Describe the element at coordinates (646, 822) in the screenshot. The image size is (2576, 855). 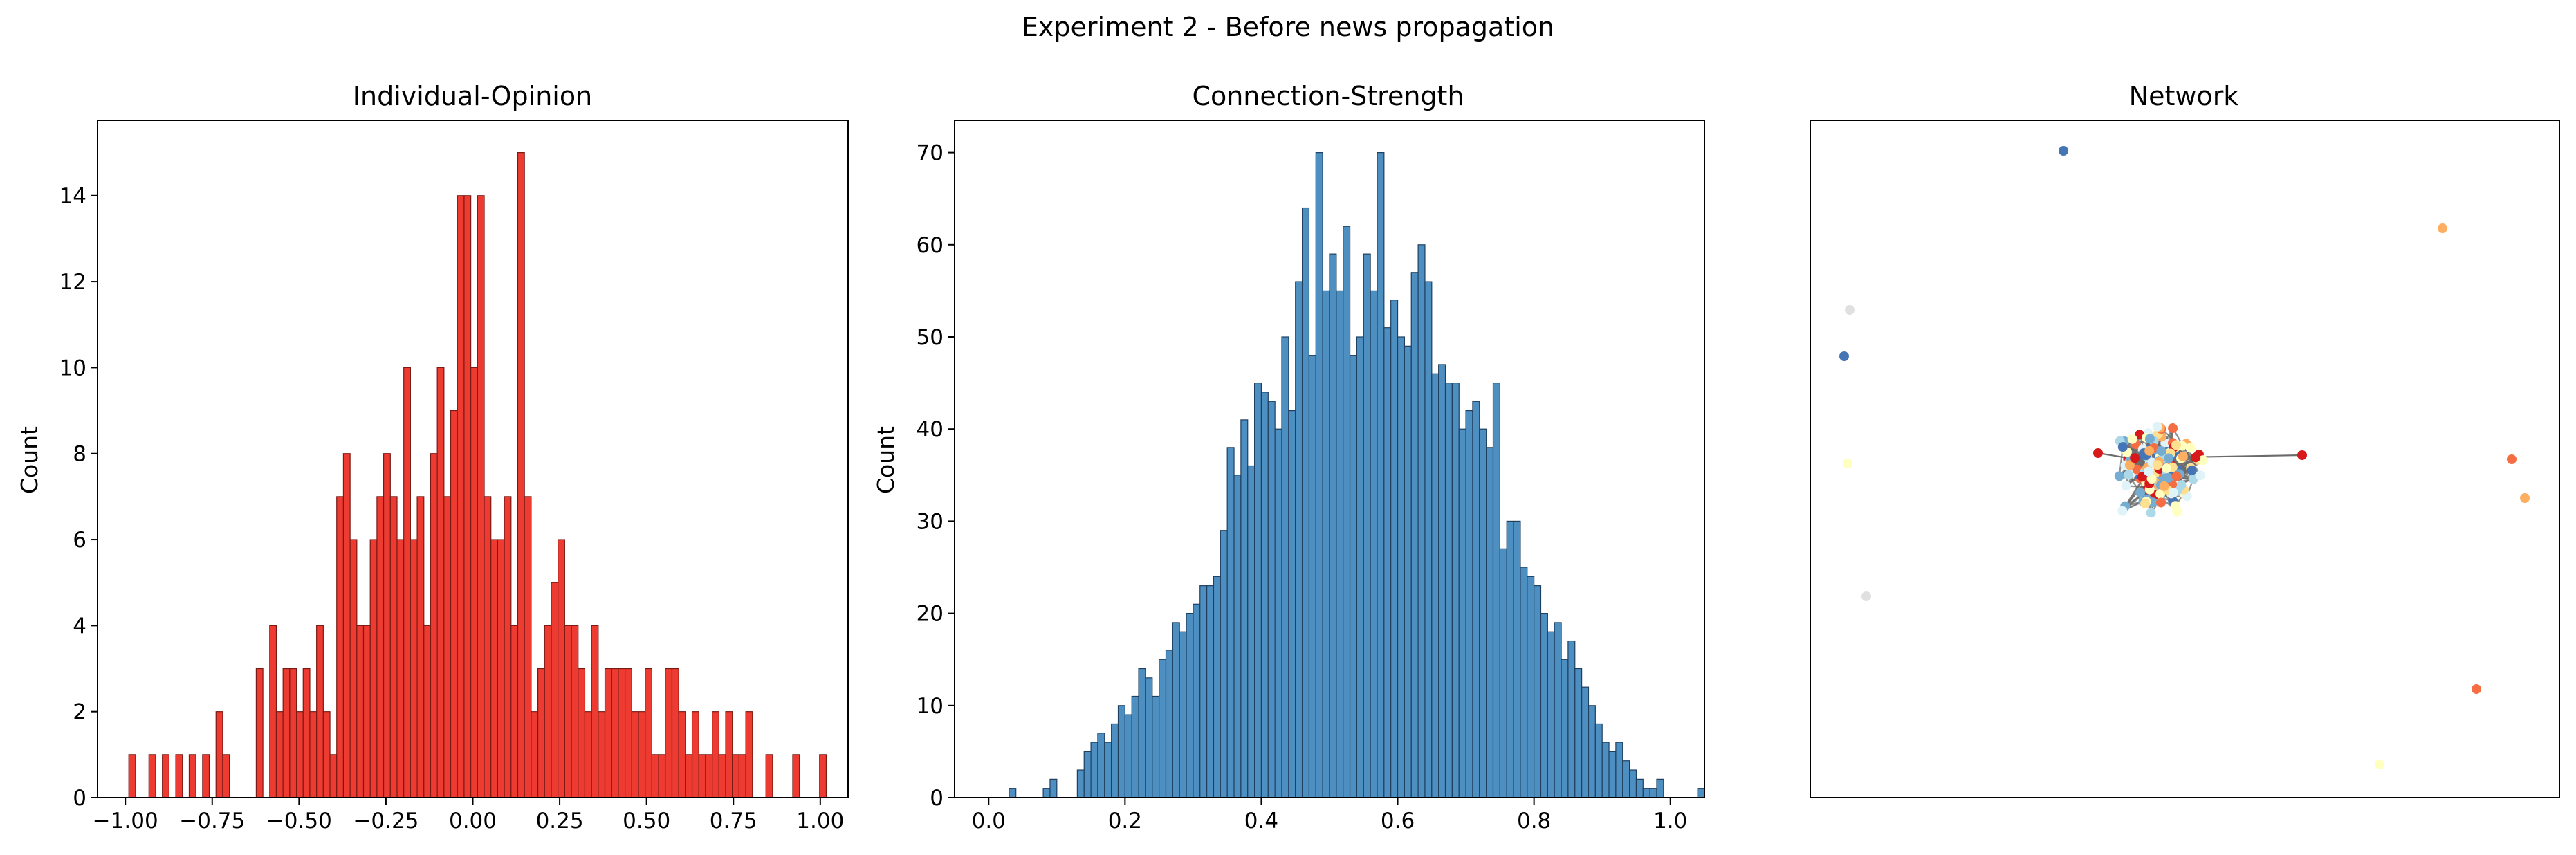
I see `opinion-x-tick-label: 0.50` at that location.